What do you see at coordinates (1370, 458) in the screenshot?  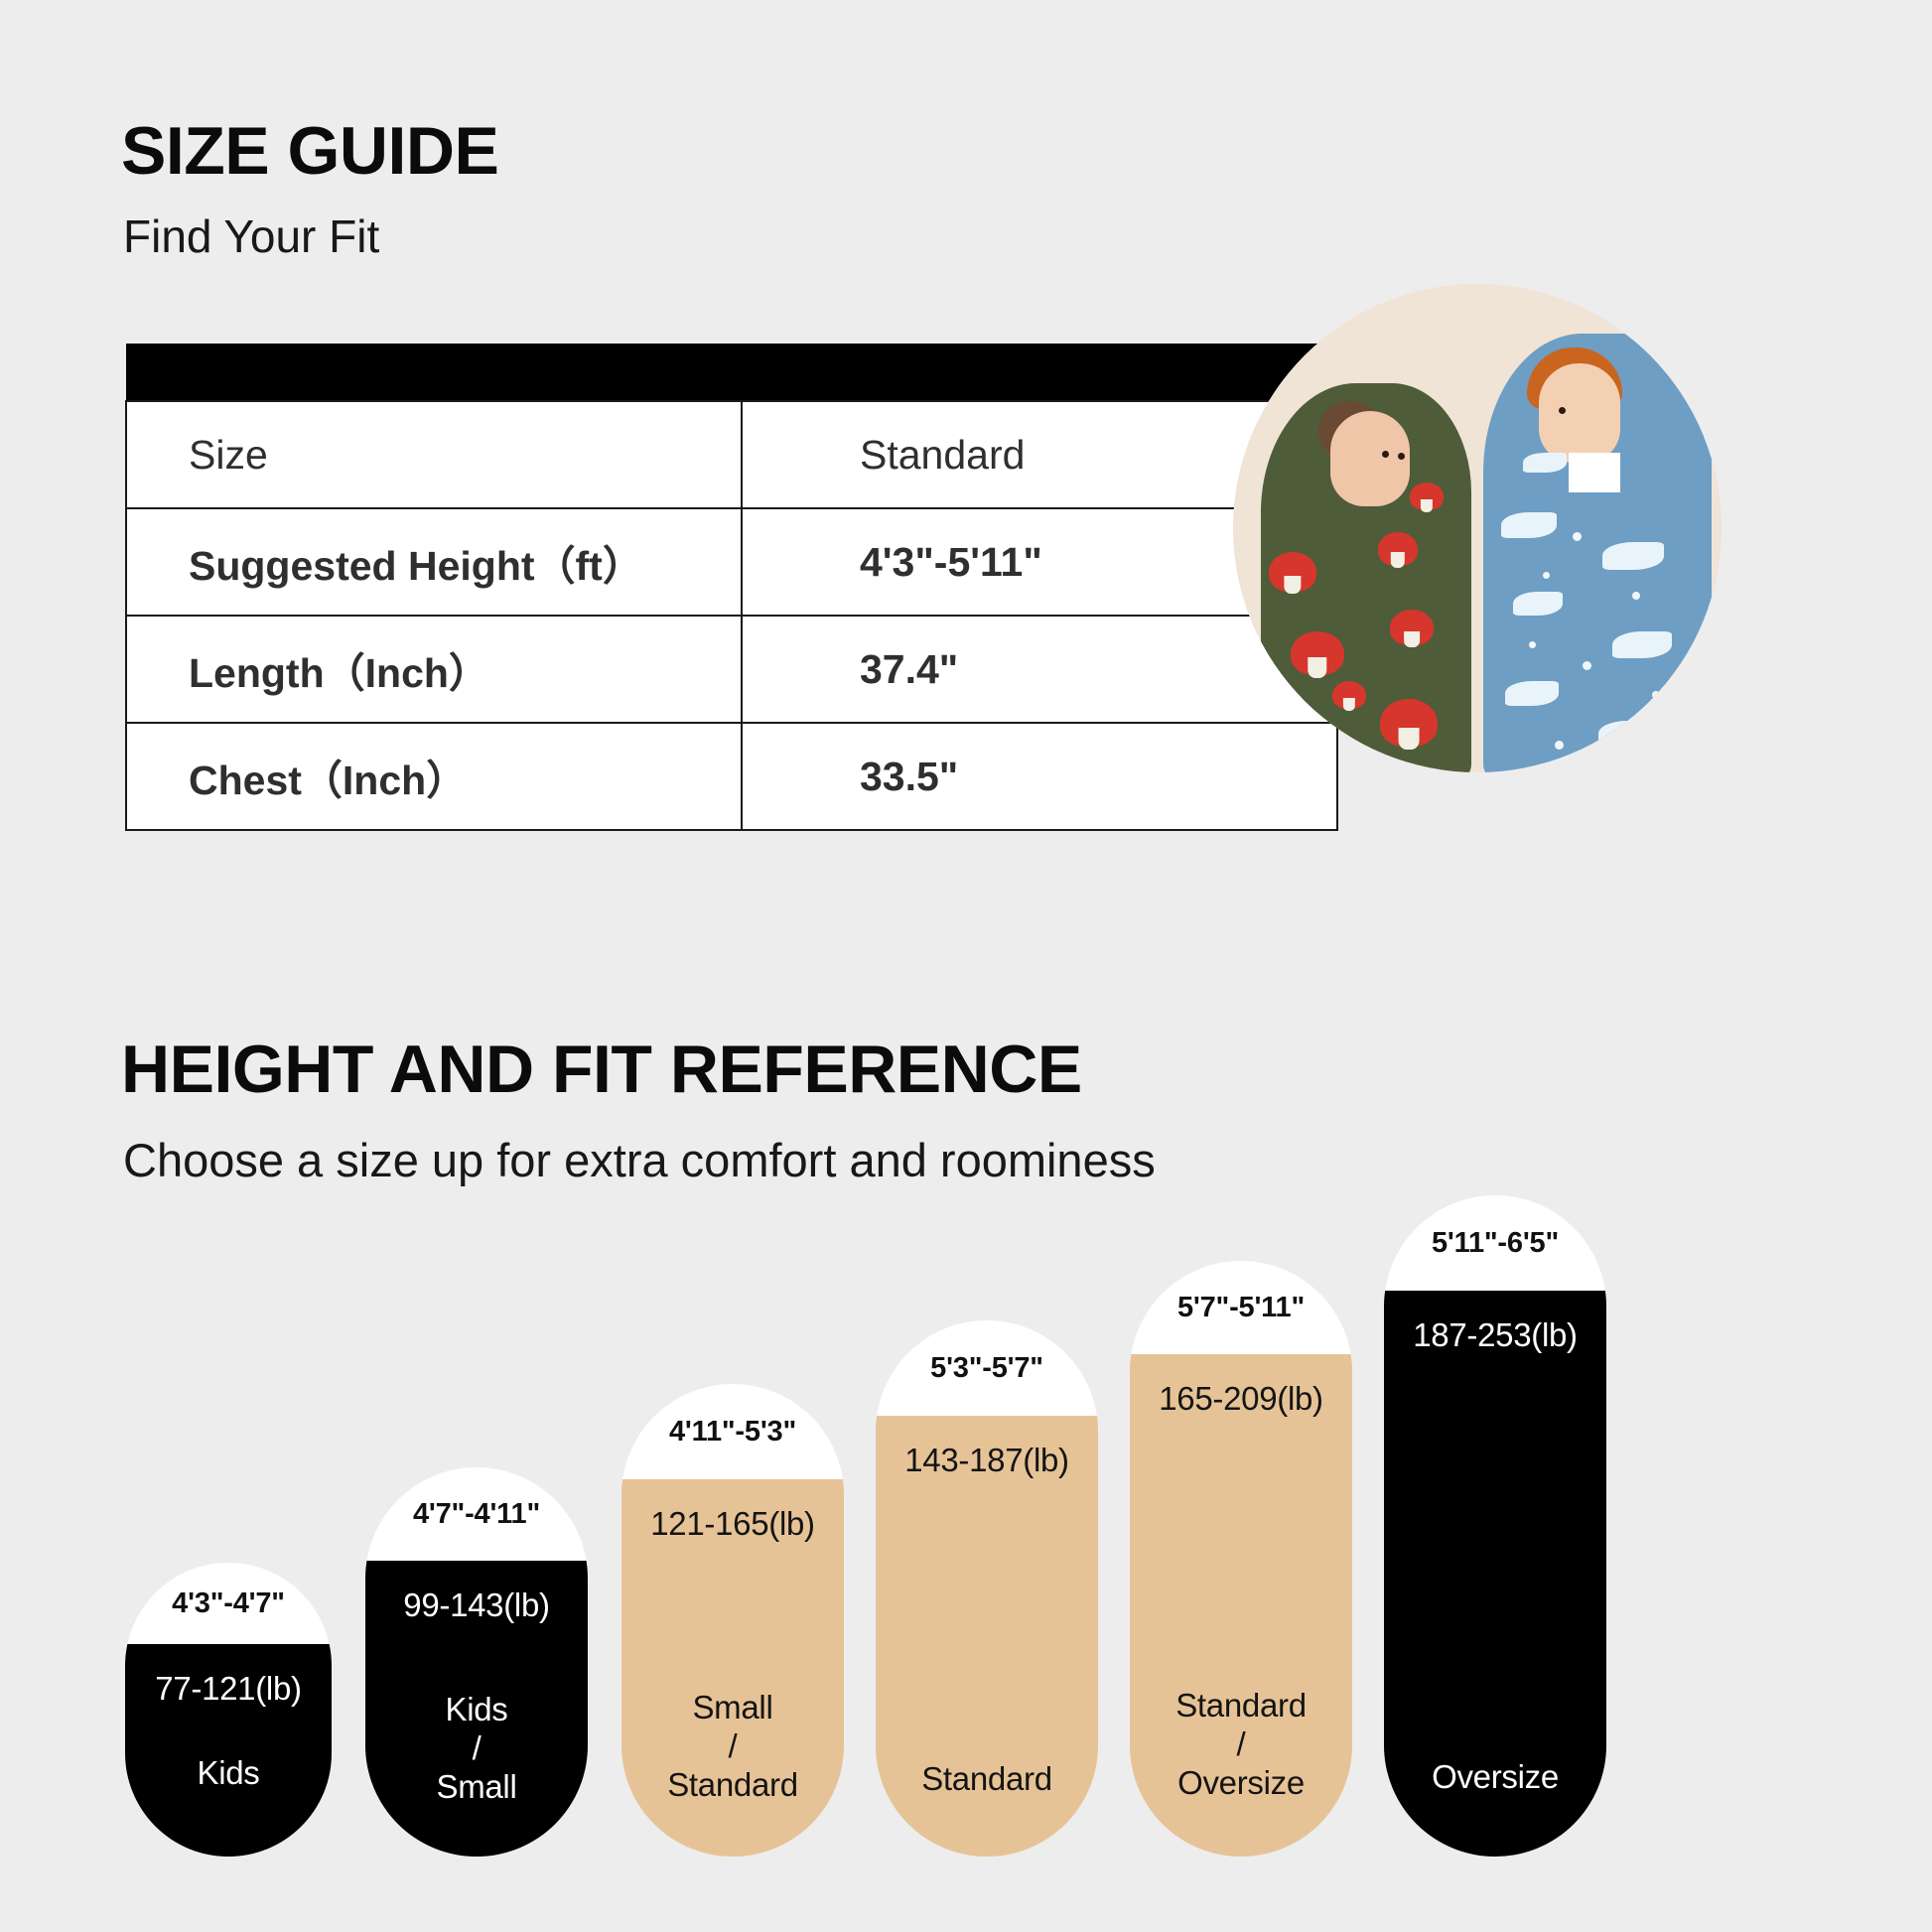 I see `face-left` at bounding box center [1370, 458].